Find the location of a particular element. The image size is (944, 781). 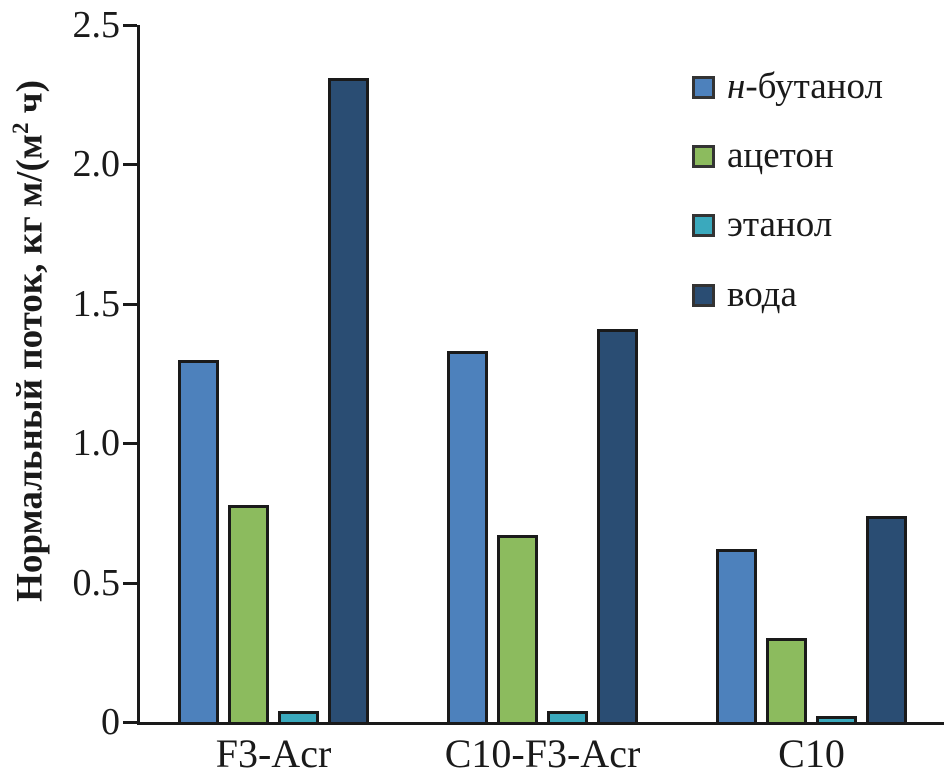

legend-label-text: этанол is located at coordinates (780, 224).